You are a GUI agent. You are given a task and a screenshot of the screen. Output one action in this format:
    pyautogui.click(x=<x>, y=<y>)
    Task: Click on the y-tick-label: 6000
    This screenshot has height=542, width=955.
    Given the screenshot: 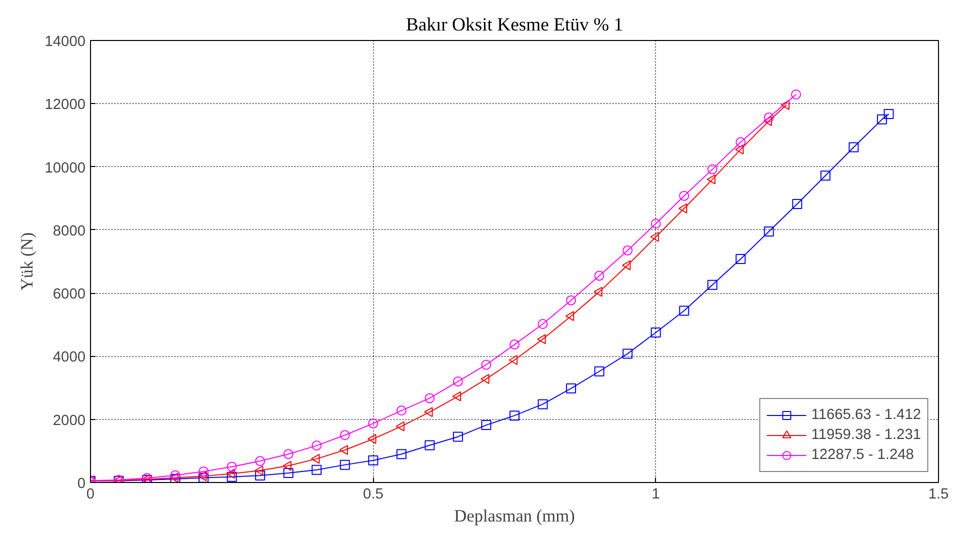 What is the action you would take?
    pyautogui.click(x=69, y=294)
    